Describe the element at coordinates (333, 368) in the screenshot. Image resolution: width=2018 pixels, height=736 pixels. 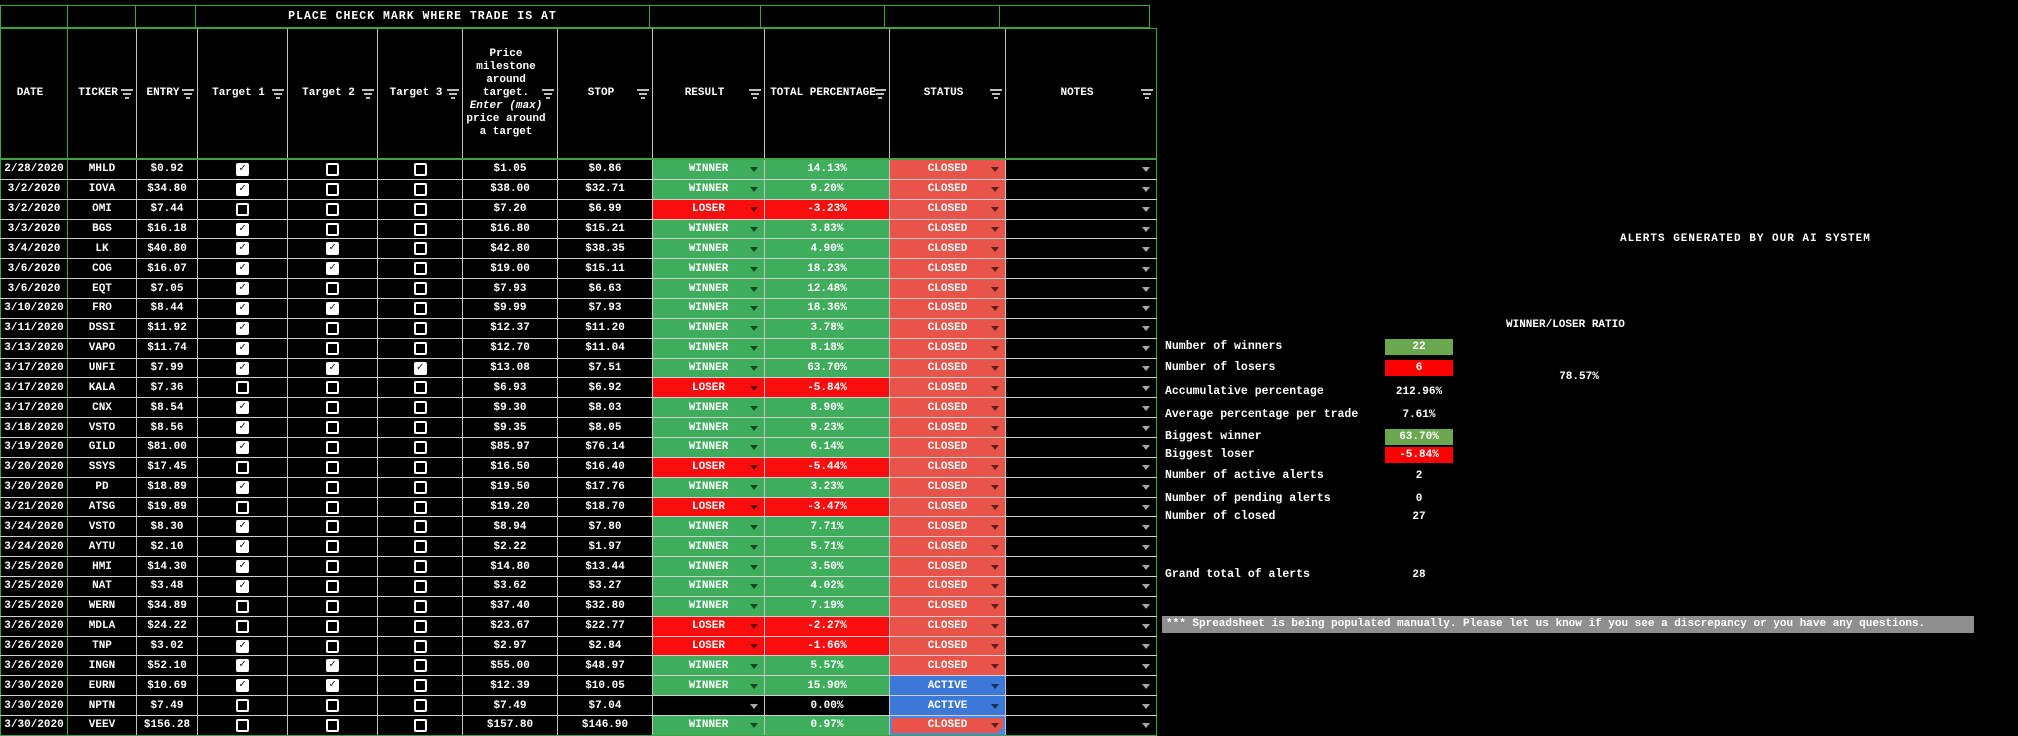
I see `target2-cell: ✓` at that location.